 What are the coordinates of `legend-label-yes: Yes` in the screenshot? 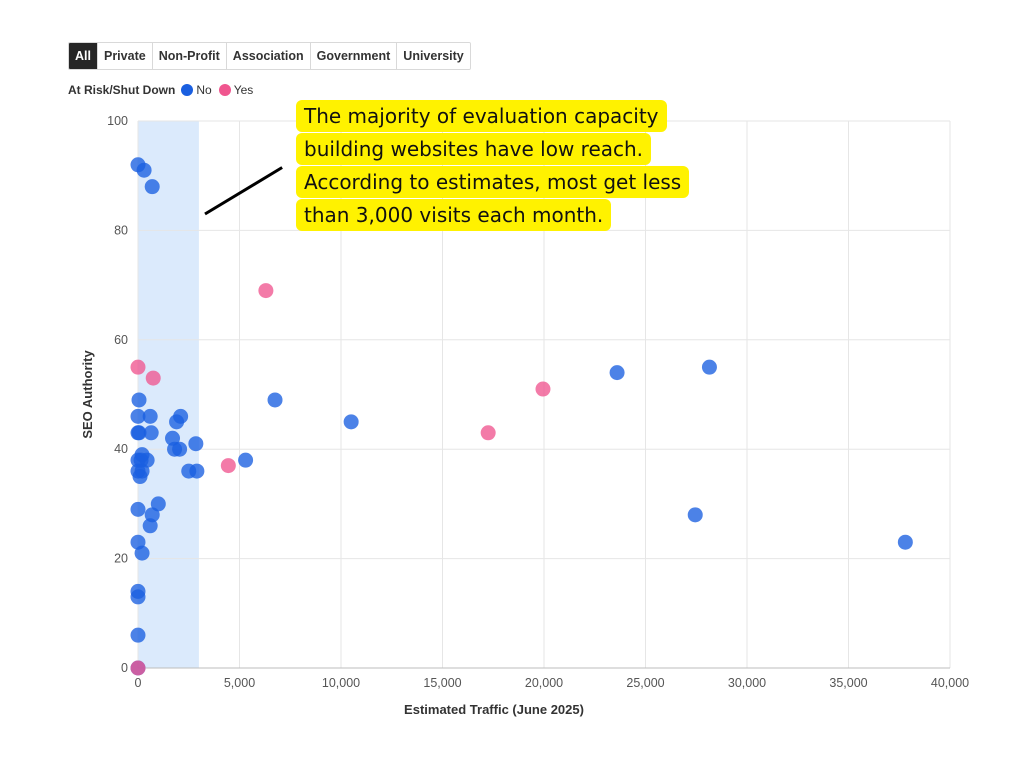 It's located at (243, 90).